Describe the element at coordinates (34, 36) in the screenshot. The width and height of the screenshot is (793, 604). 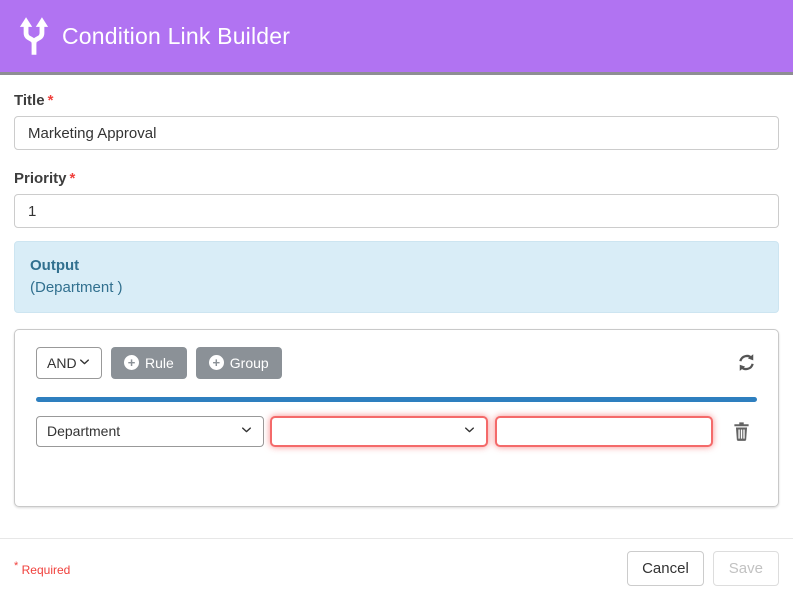
I see `branch-split-icon` at that location.